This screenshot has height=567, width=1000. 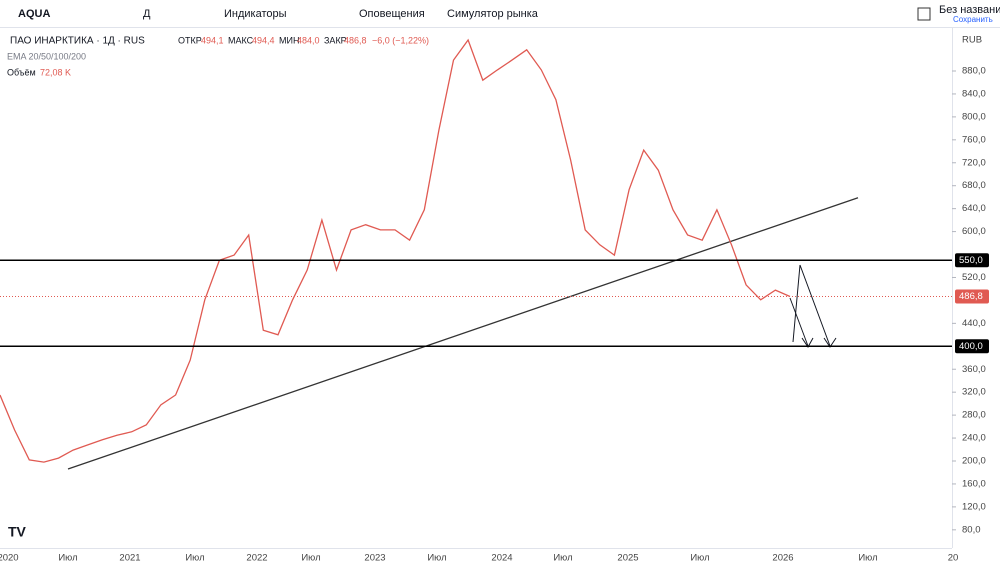 I want to click on price-tag, so click(x=972, y=296).